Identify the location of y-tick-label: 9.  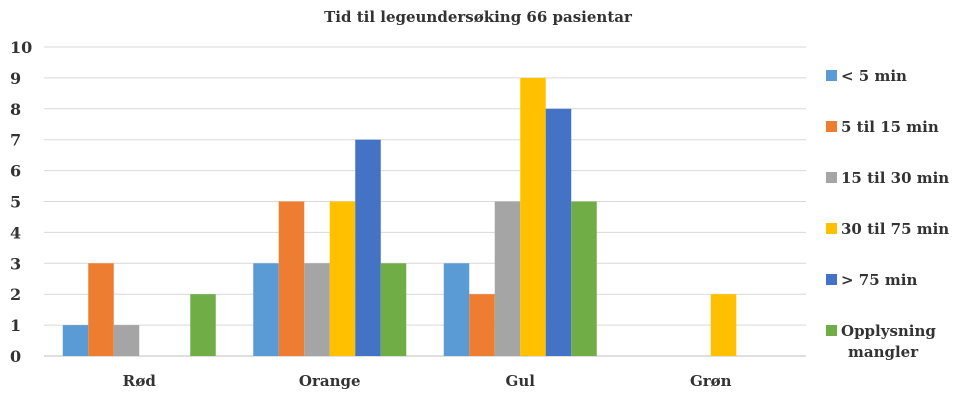
(15, 78).